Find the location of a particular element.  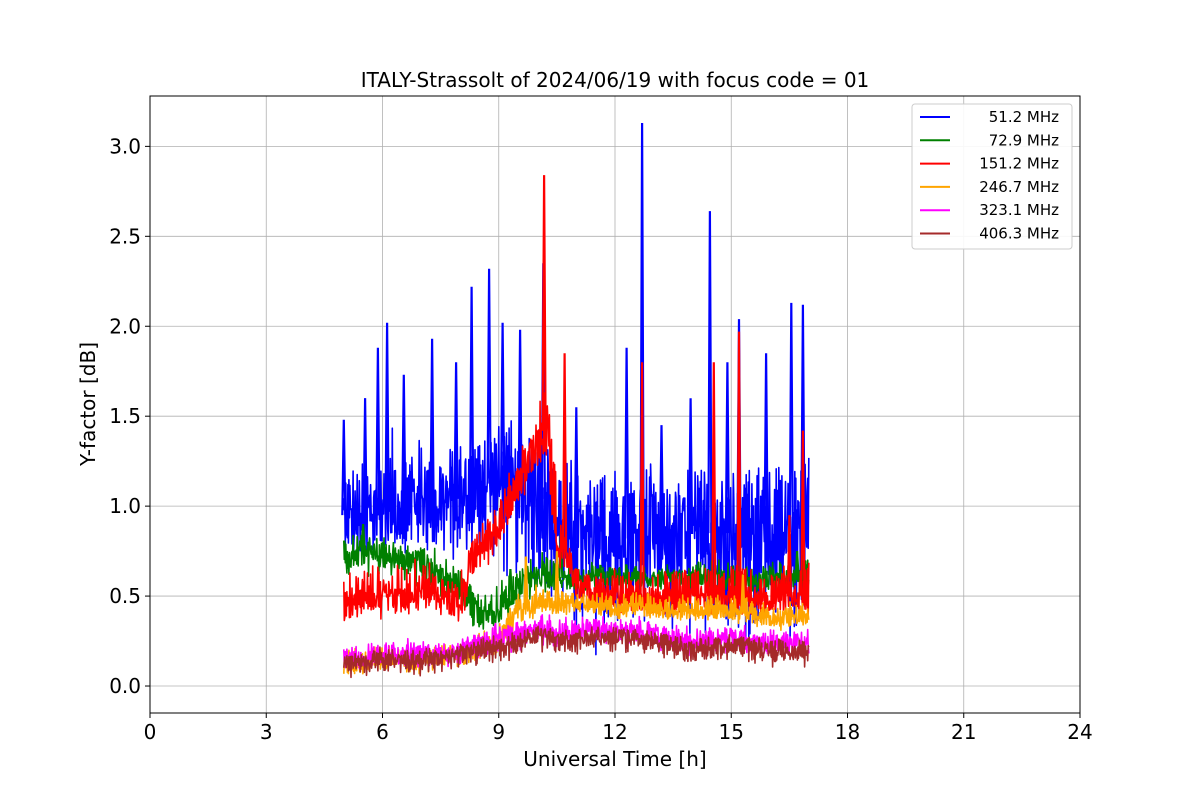

x-tick-label: 9 is located at coordinates (498, 732).